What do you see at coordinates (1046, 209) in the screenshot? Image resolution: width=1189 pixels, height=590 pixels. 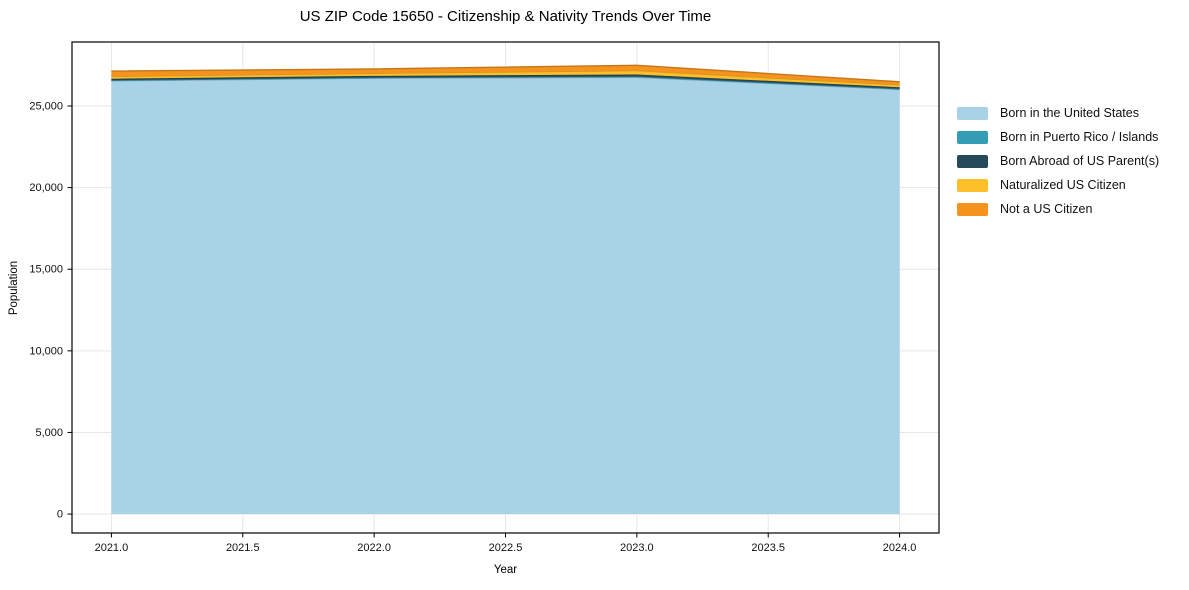 I see `legend-label: Not a US Citizen` at bounding box center [1046, 209].